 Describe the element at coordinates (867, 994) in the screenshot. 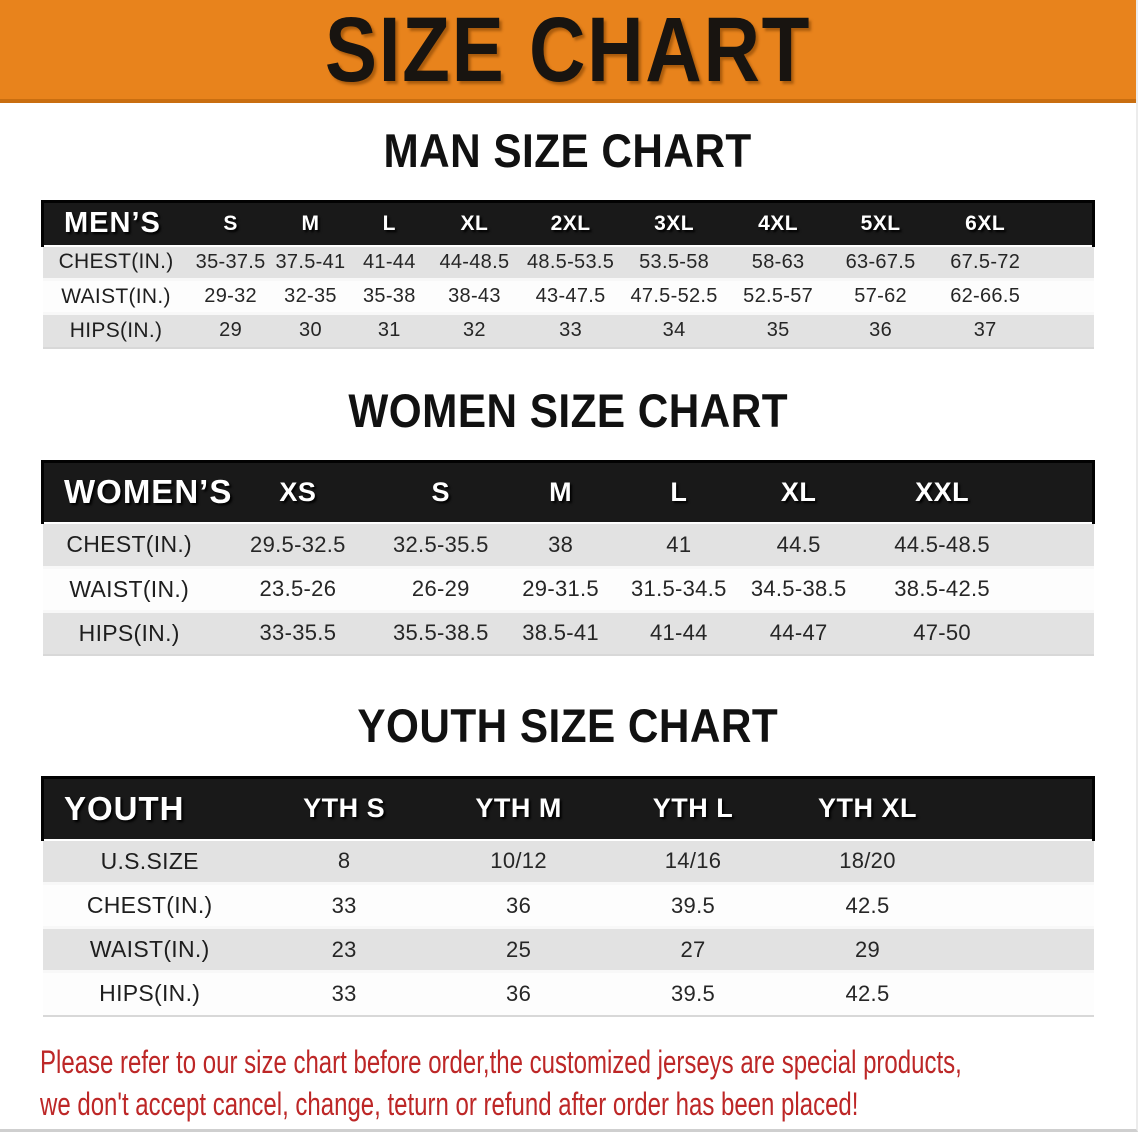

I see `size-value-cell: 42.5` at that location.